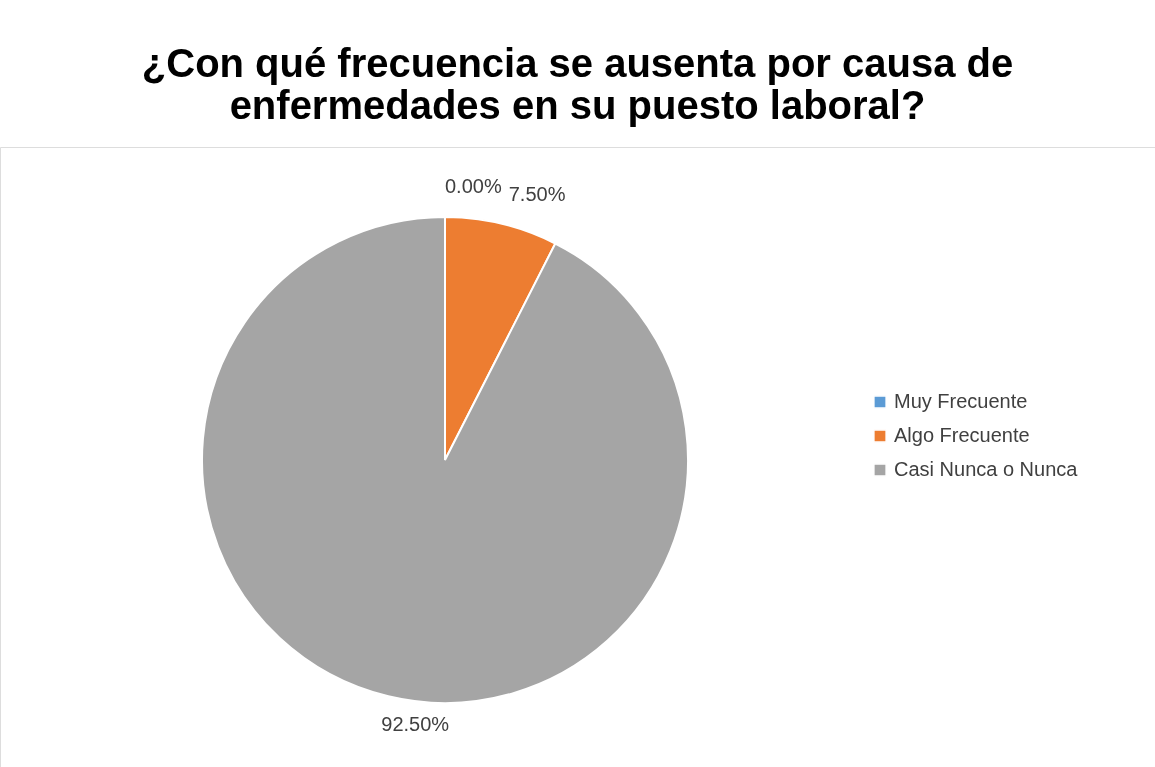  Describe the element at coordinates (537, 193) in the screenshot. I see `data-label: 7.50%` at that location.